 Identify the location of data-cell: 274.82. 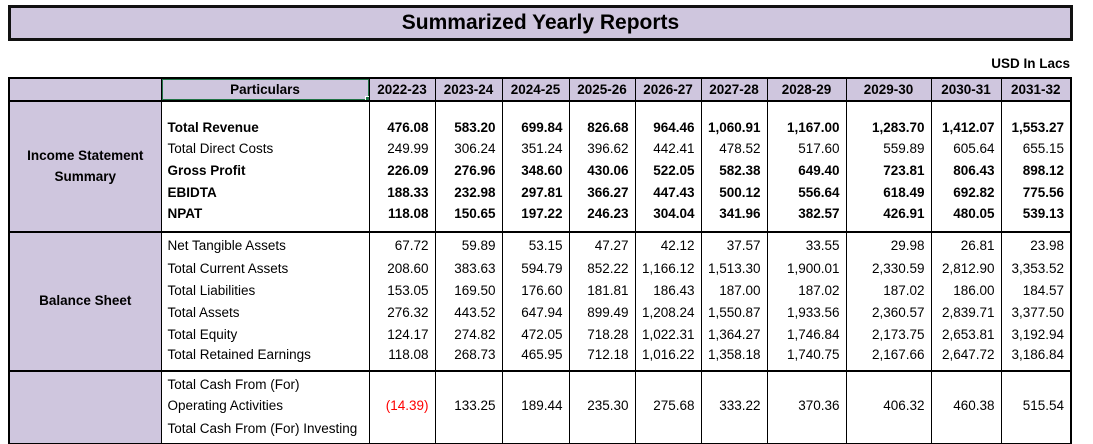
(468, 334).